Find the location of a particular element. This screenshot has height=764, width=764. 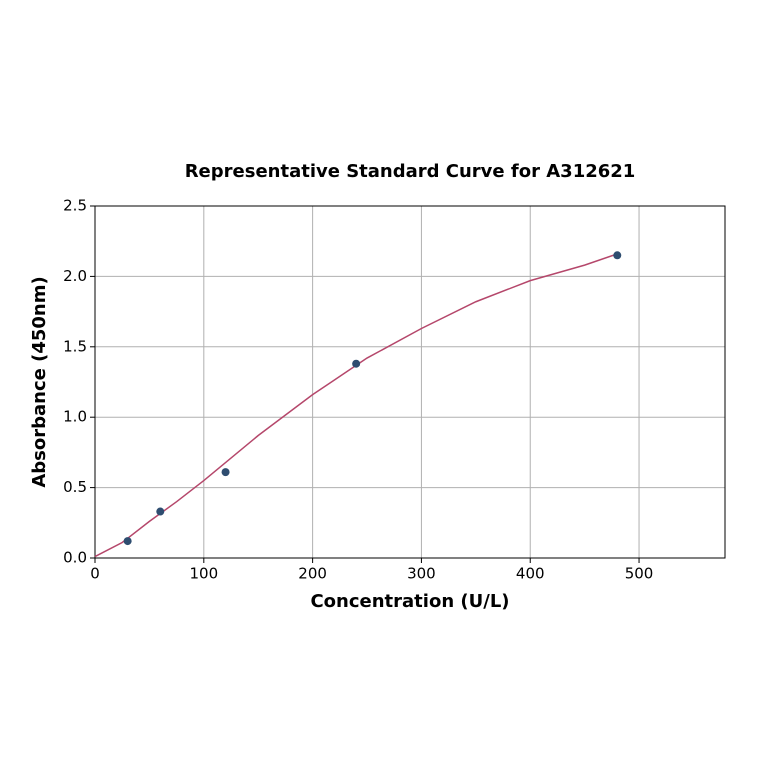

x-tick-label: 400 is located at coordinates (530, 574).